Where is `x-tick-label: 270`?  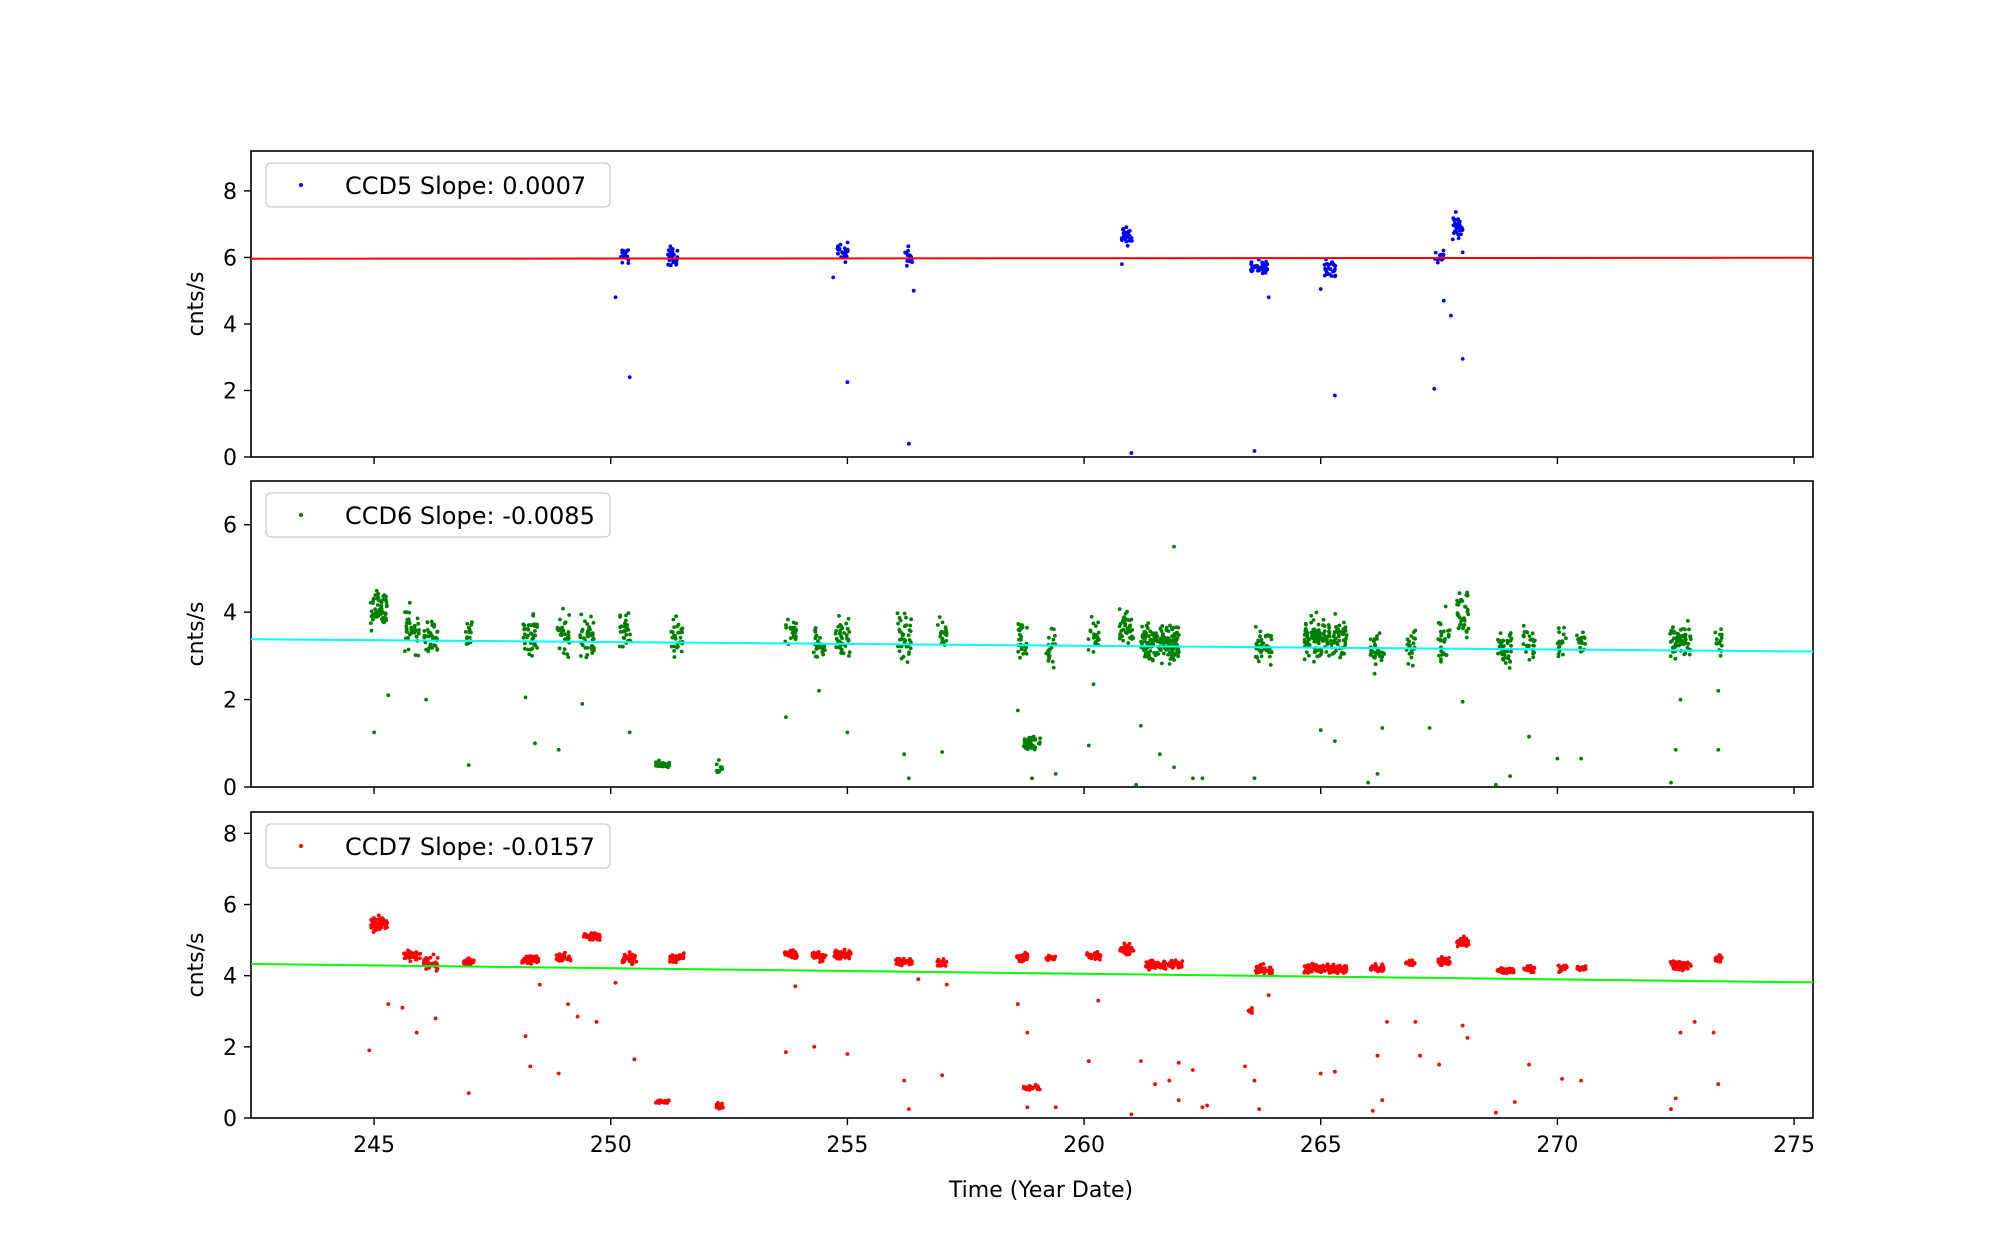
x-tick-label: 270 is located at coordinates (1557, 1145).